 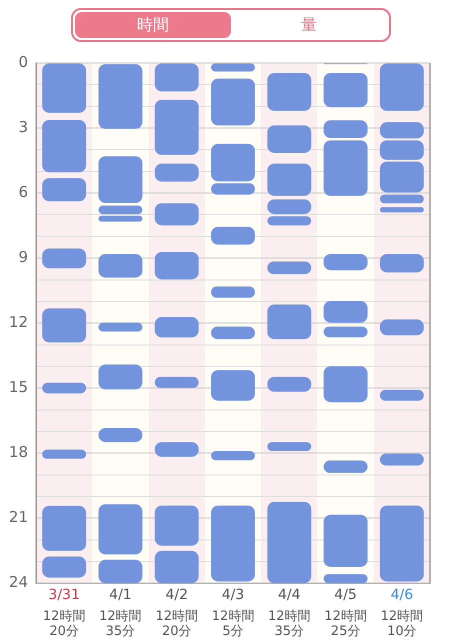 What do you see at coordinates (23, 191) in the screenshot?
I see `y-tick-label: 6` at bounding box center [23, 191].